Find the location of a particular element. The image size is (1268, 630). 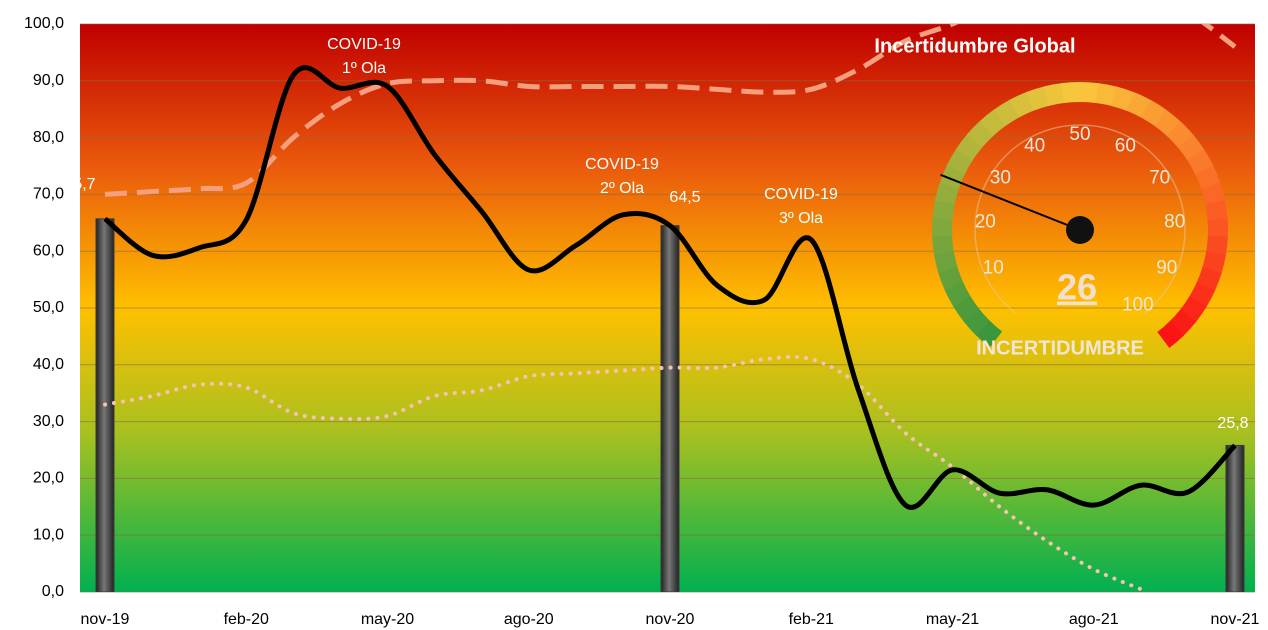

gauge-label: INCERTIDUMBRE is located at coordinates (1060, 348).